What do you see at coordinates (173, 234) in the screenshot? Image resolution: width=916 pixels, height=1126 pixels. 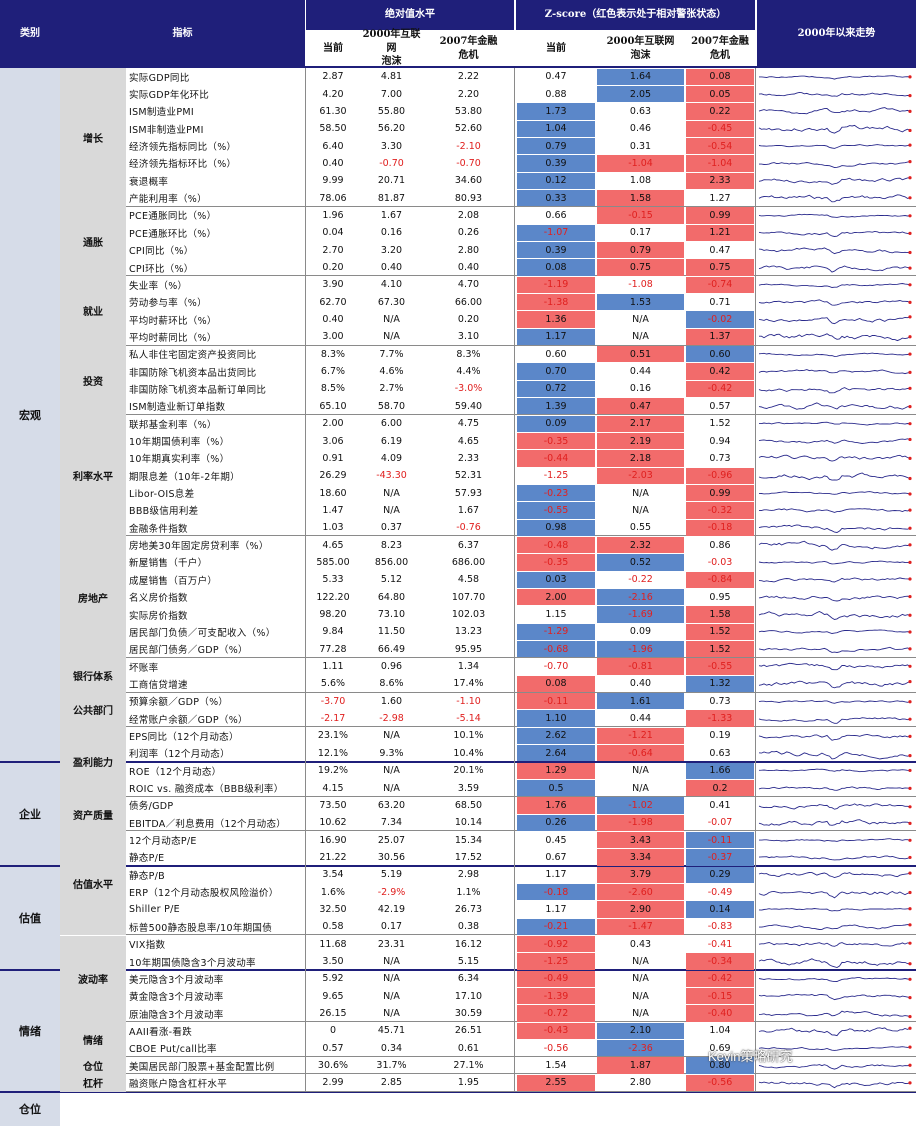 I see `indicator-name: PCE通胀环比（%）` at bounding box center [173, 234].